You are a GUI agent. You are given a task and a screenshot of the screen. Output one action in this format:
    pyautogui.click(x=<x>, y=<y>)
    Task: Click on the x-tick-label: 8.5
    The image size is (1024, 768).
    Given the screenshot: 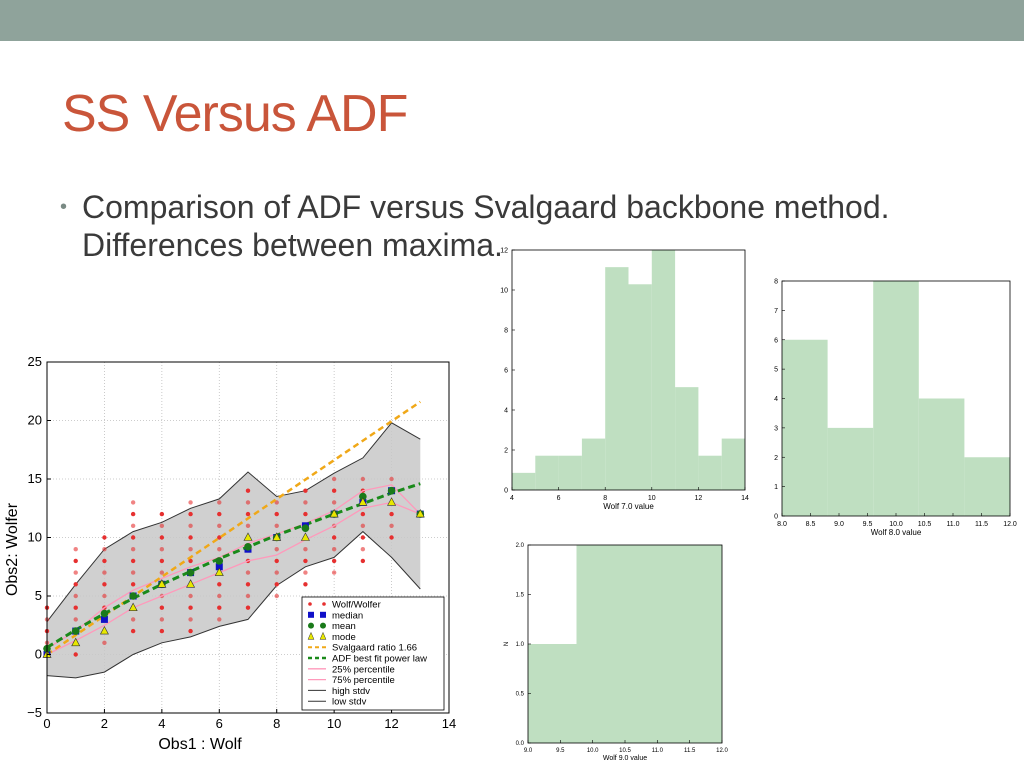 What is the action you would take?
    pyautogui.click(x=811, y=524)
    